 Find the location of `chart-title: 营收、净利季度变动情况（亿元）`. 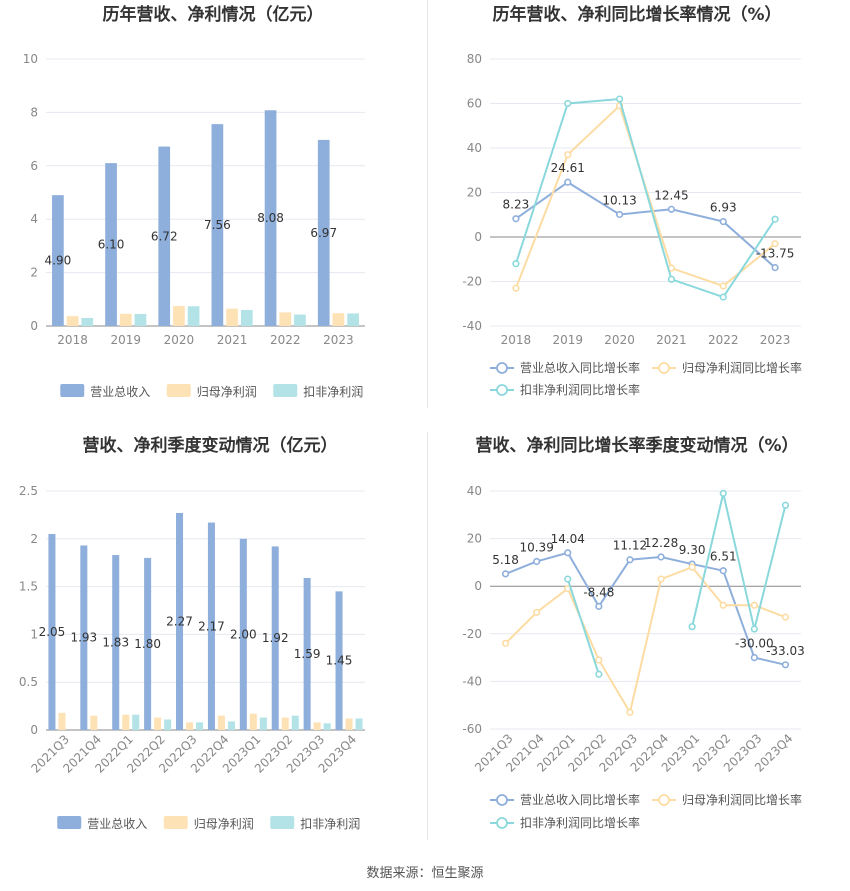

chart-title: 营收、净利季度变动情况（亿元） is located at coordinates (210, 445).